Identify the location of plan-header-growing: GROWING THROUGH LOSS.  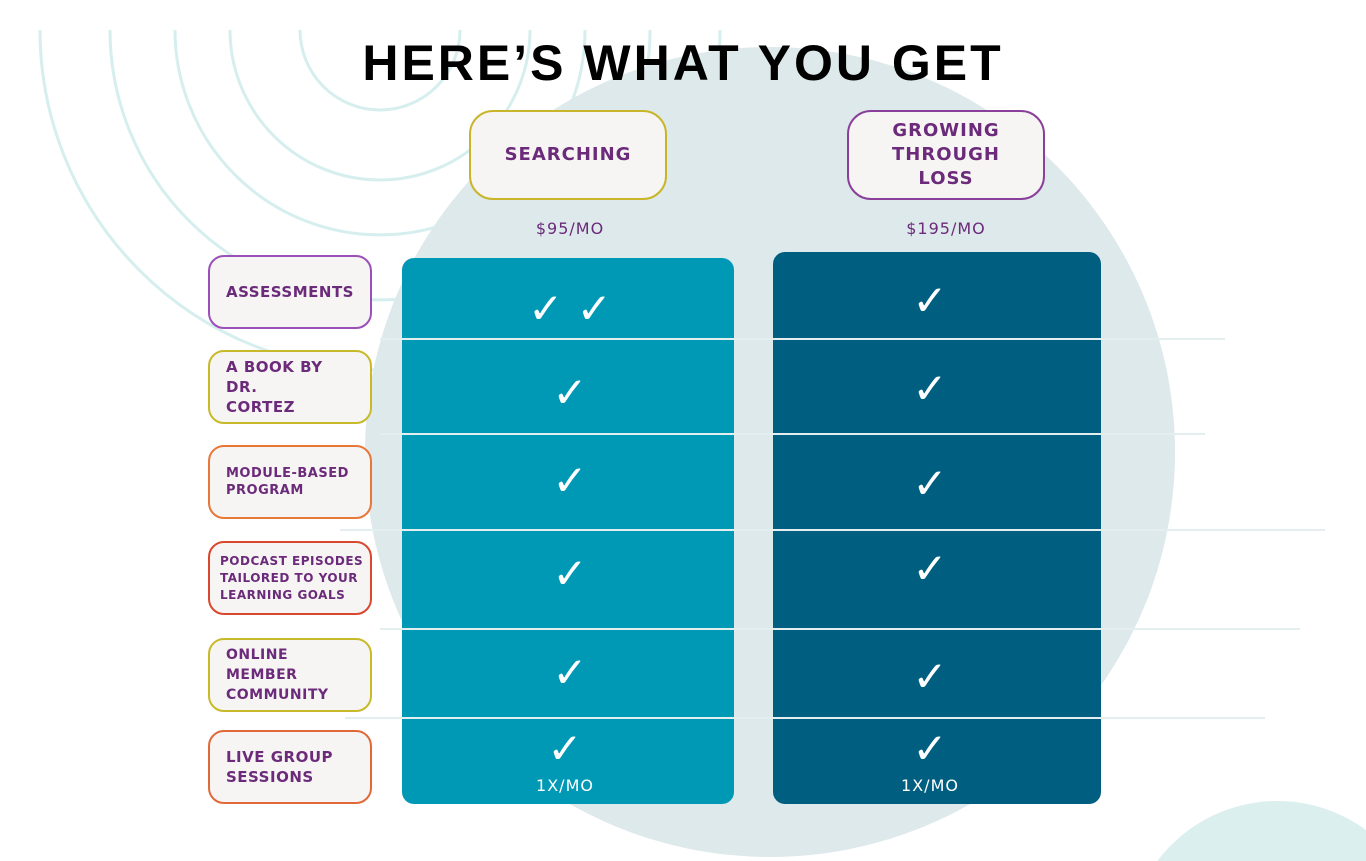
(946, 155).